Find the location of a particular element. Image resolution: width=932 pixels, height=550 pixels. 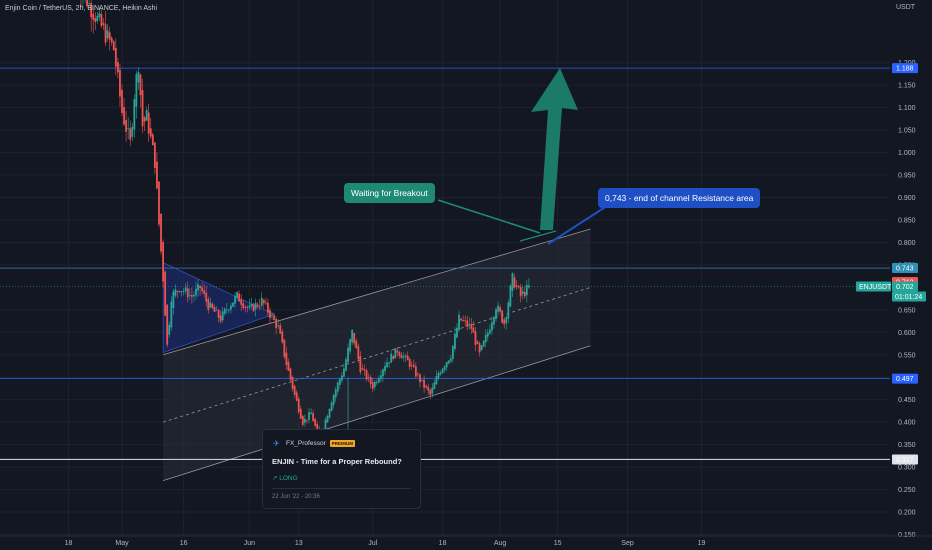

resistance-callout: 0,743 - end of channel Resistance area is located at coordinates (679, 198).